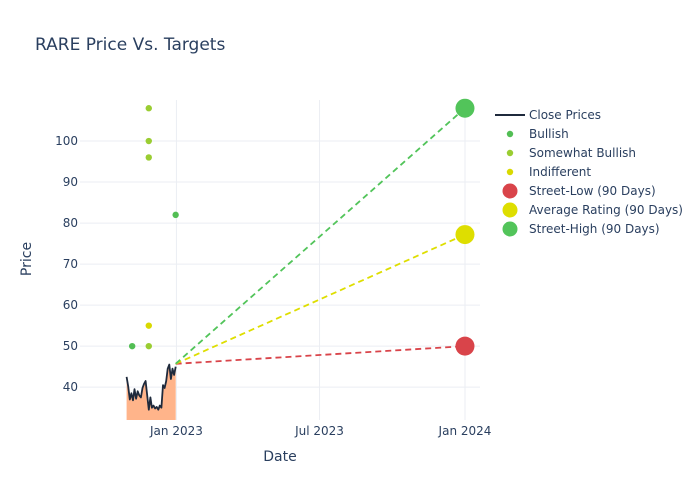 Image resolution: width=700 pixels, height=500 pixels. Describe the element at coordinates (592, 191) in the screenshot. I see `legend-label: Street-Low (90 Days)` at that location.